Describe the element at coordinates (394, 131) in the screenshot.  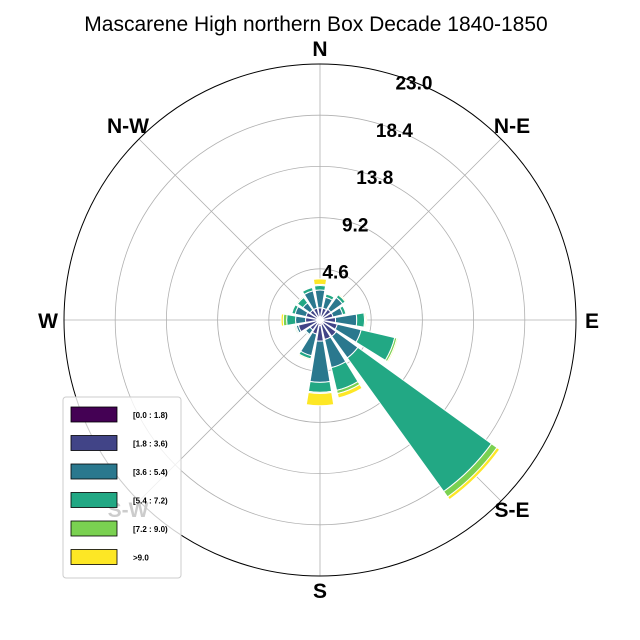
I see `radial-tick-label: 18.4` at that location.